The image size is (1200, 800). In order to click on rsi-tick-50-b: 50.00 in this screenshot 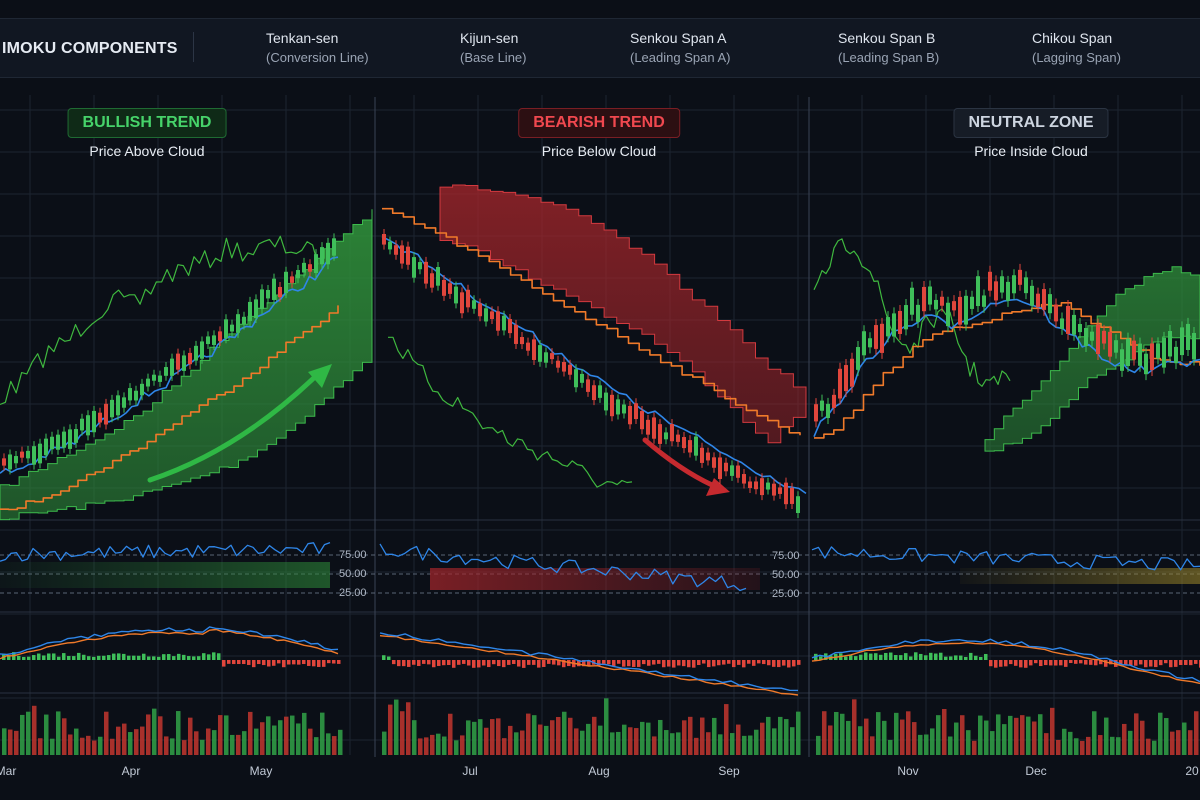, I will do `click(786, 575)`.